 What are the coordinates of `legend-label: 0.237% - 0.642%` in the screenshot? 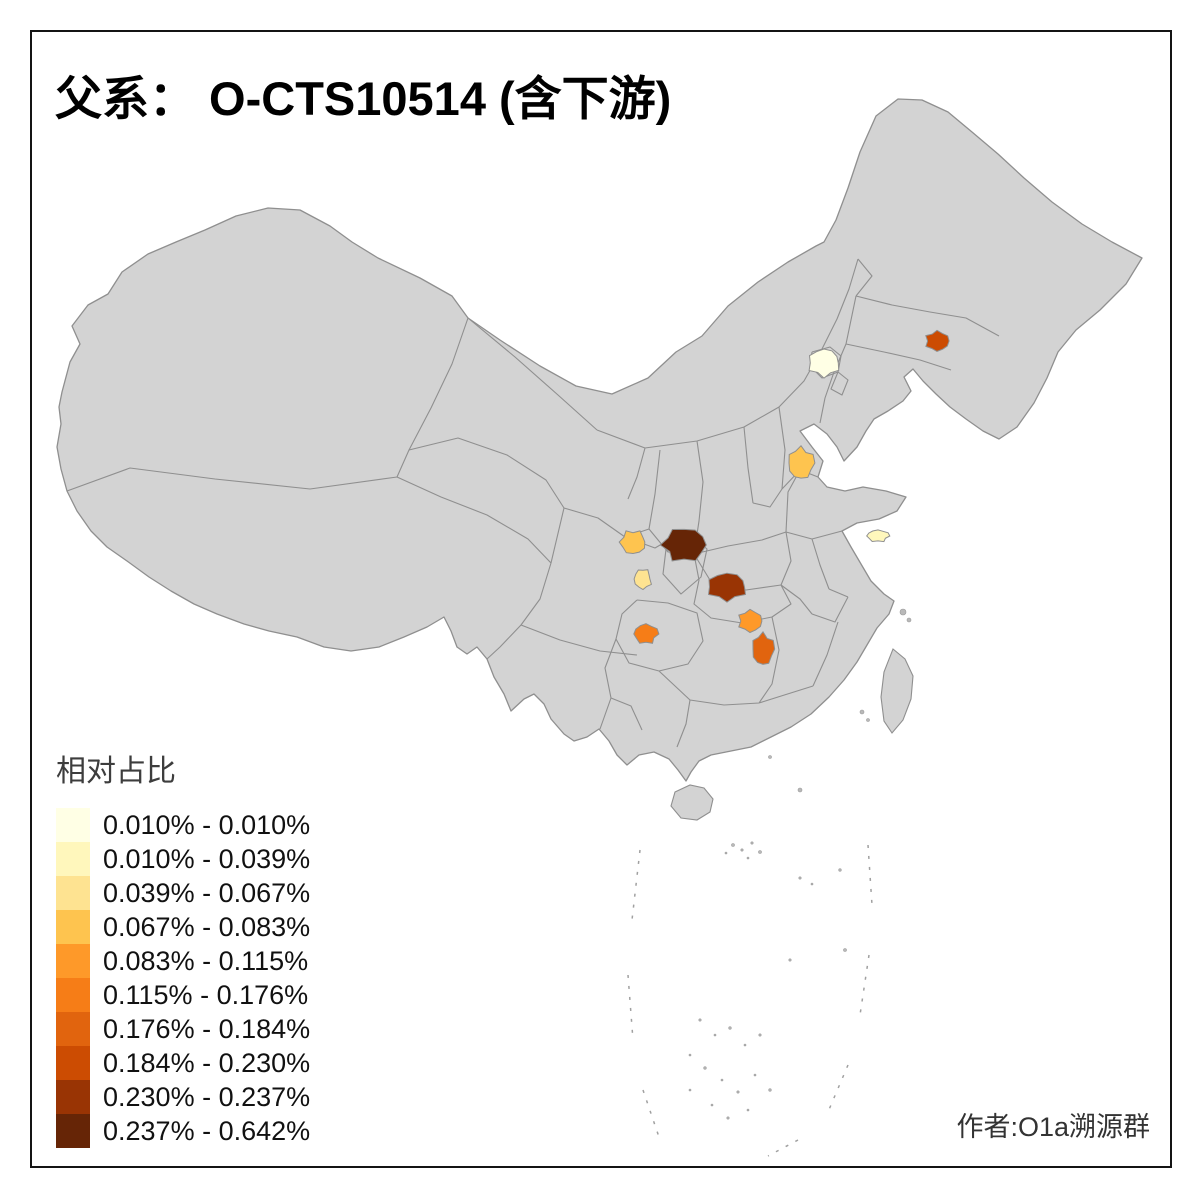 It's located at (207, 1130).